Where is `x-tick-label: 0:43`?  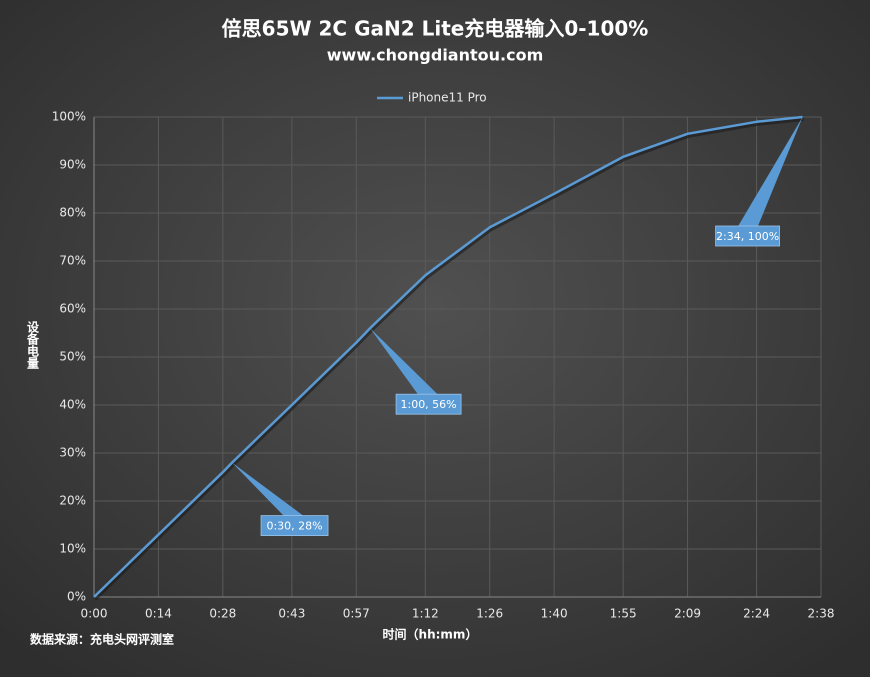
x-tick-label: 0:43 is located at coordinates (291, 614).